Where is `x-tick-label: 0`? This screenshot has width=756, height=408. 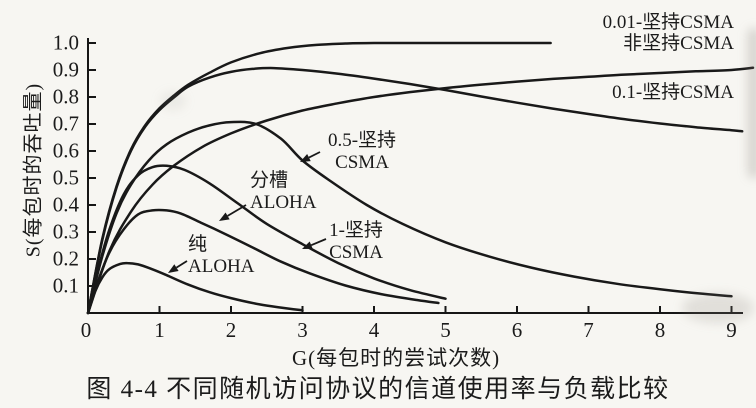
x-tick-label: 0 is located at coordinates (86, 330).